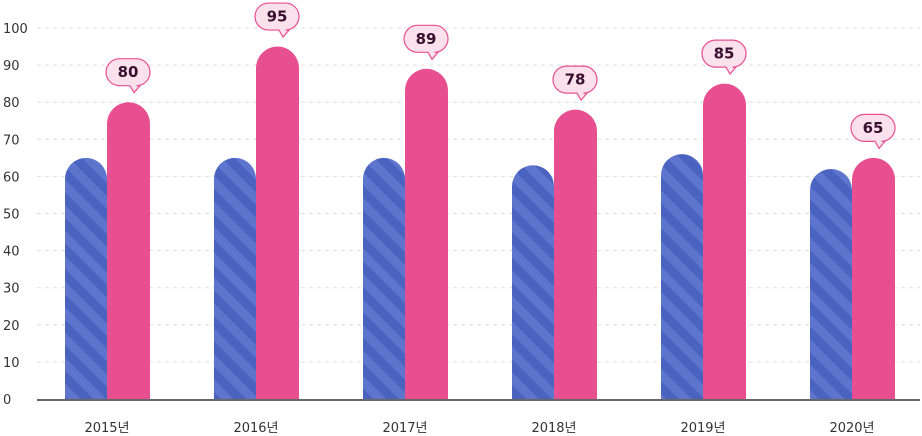 The height and width of the screenshot is (436, 922). I want to click on y-tick-label: 10, so click(11, 363).